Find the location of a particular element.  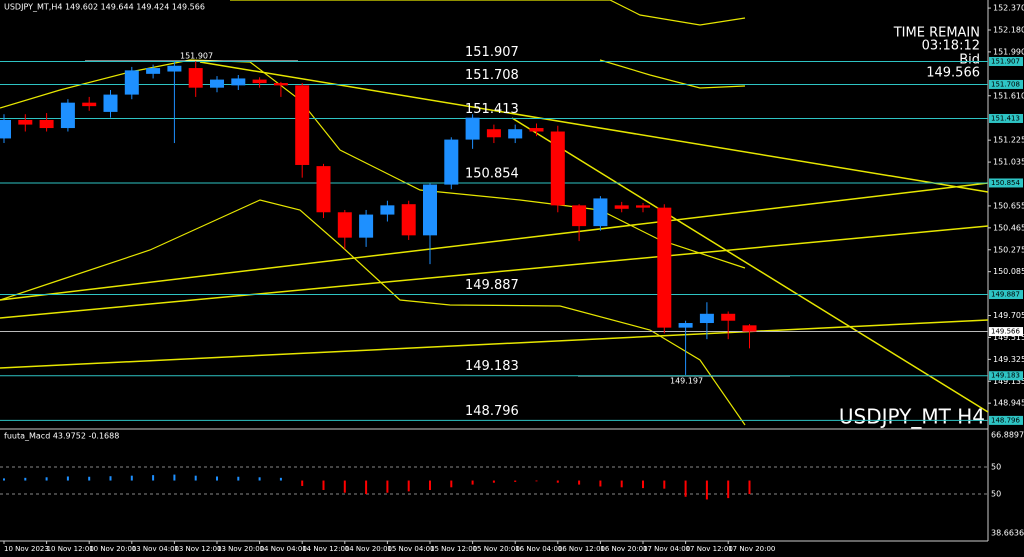

high-marker-label: 151.907 is located at coordinates (196, 56).